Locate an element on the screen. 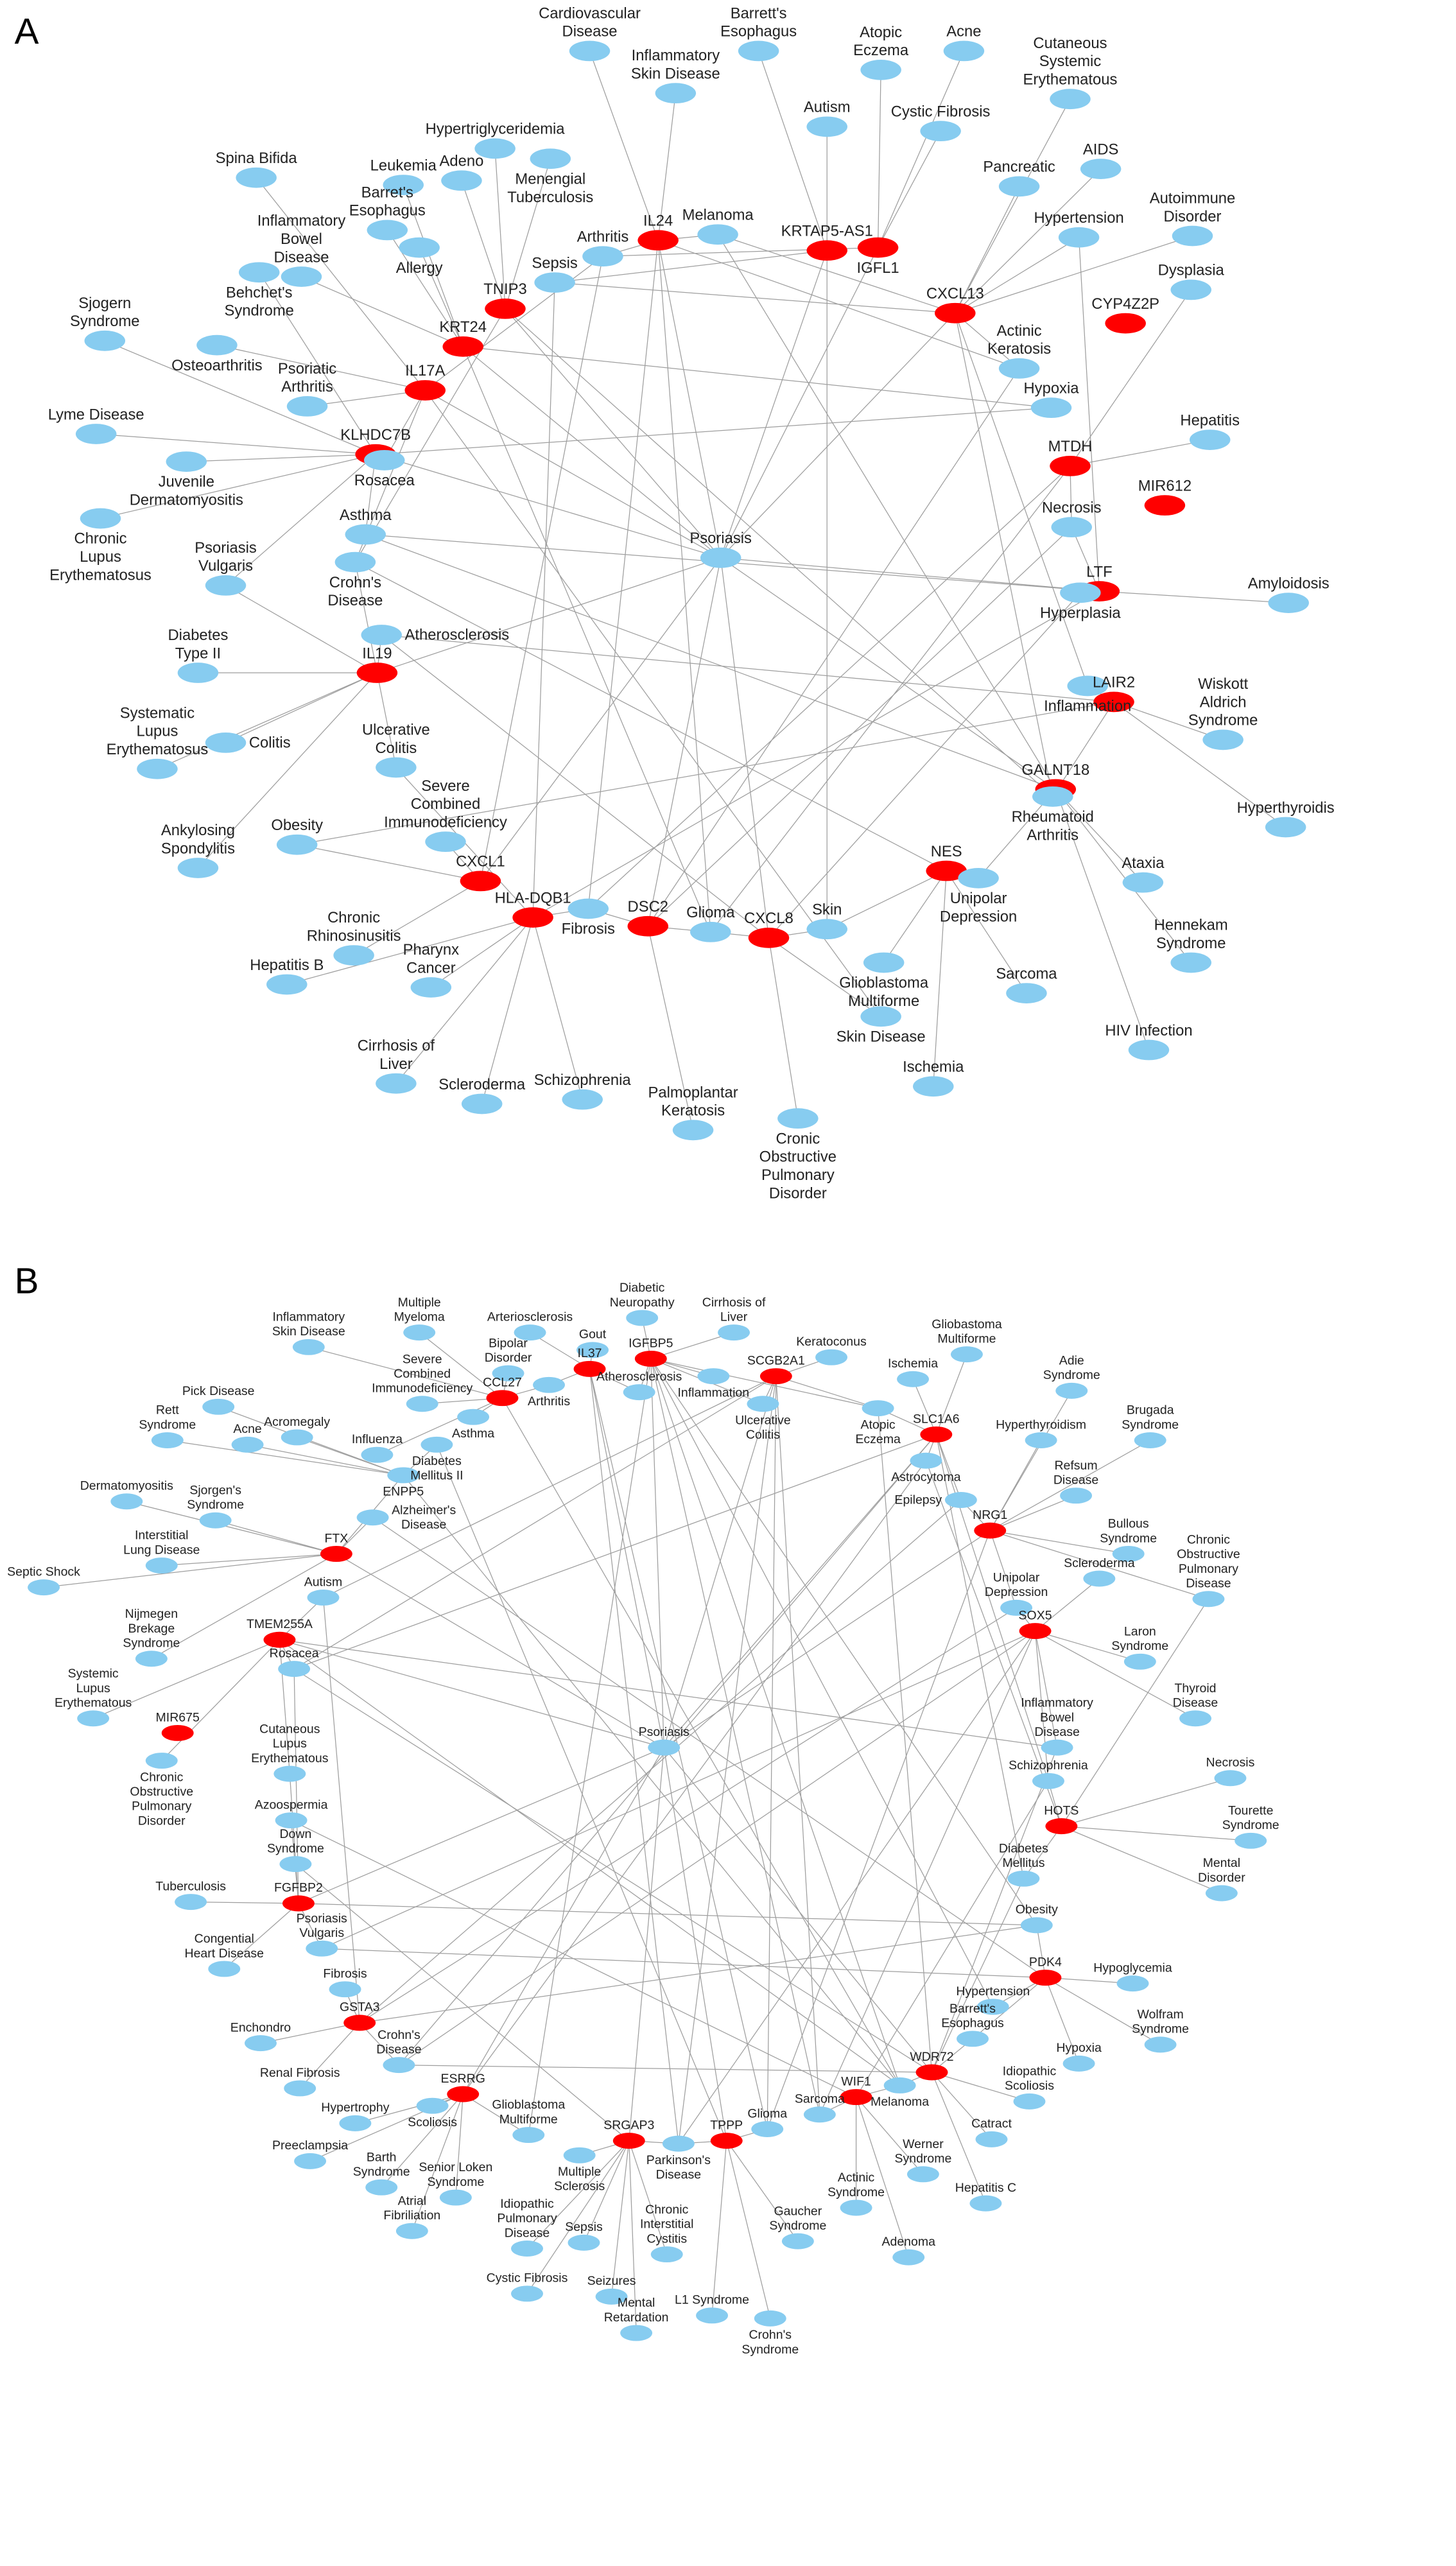  panel-b-disease-node-astrocytoma is located at coordinates (926, 1461).